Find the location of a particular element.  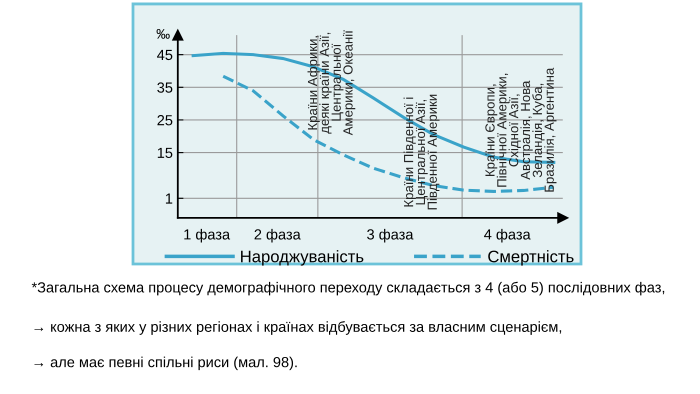

annotation: Країни Європи, Північної Америки, Східної Азії, Австралія, Нова Зеландія, Куба, Бразилія, Аргентина is located at coordinates (520, 130).